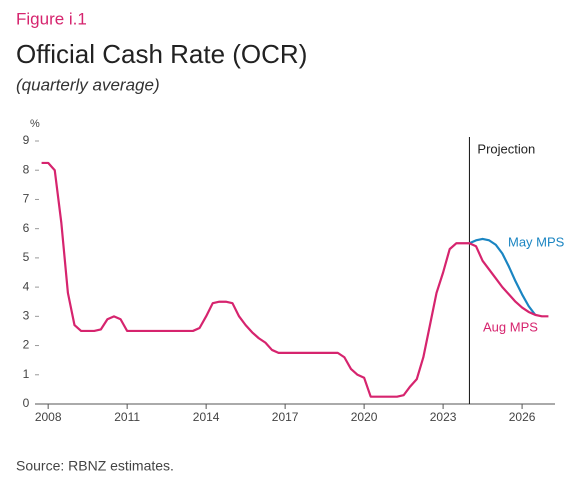  Describe the element at coordinates (26, 228) in the screenshot. I see `y-tick-label: 6` at that location.